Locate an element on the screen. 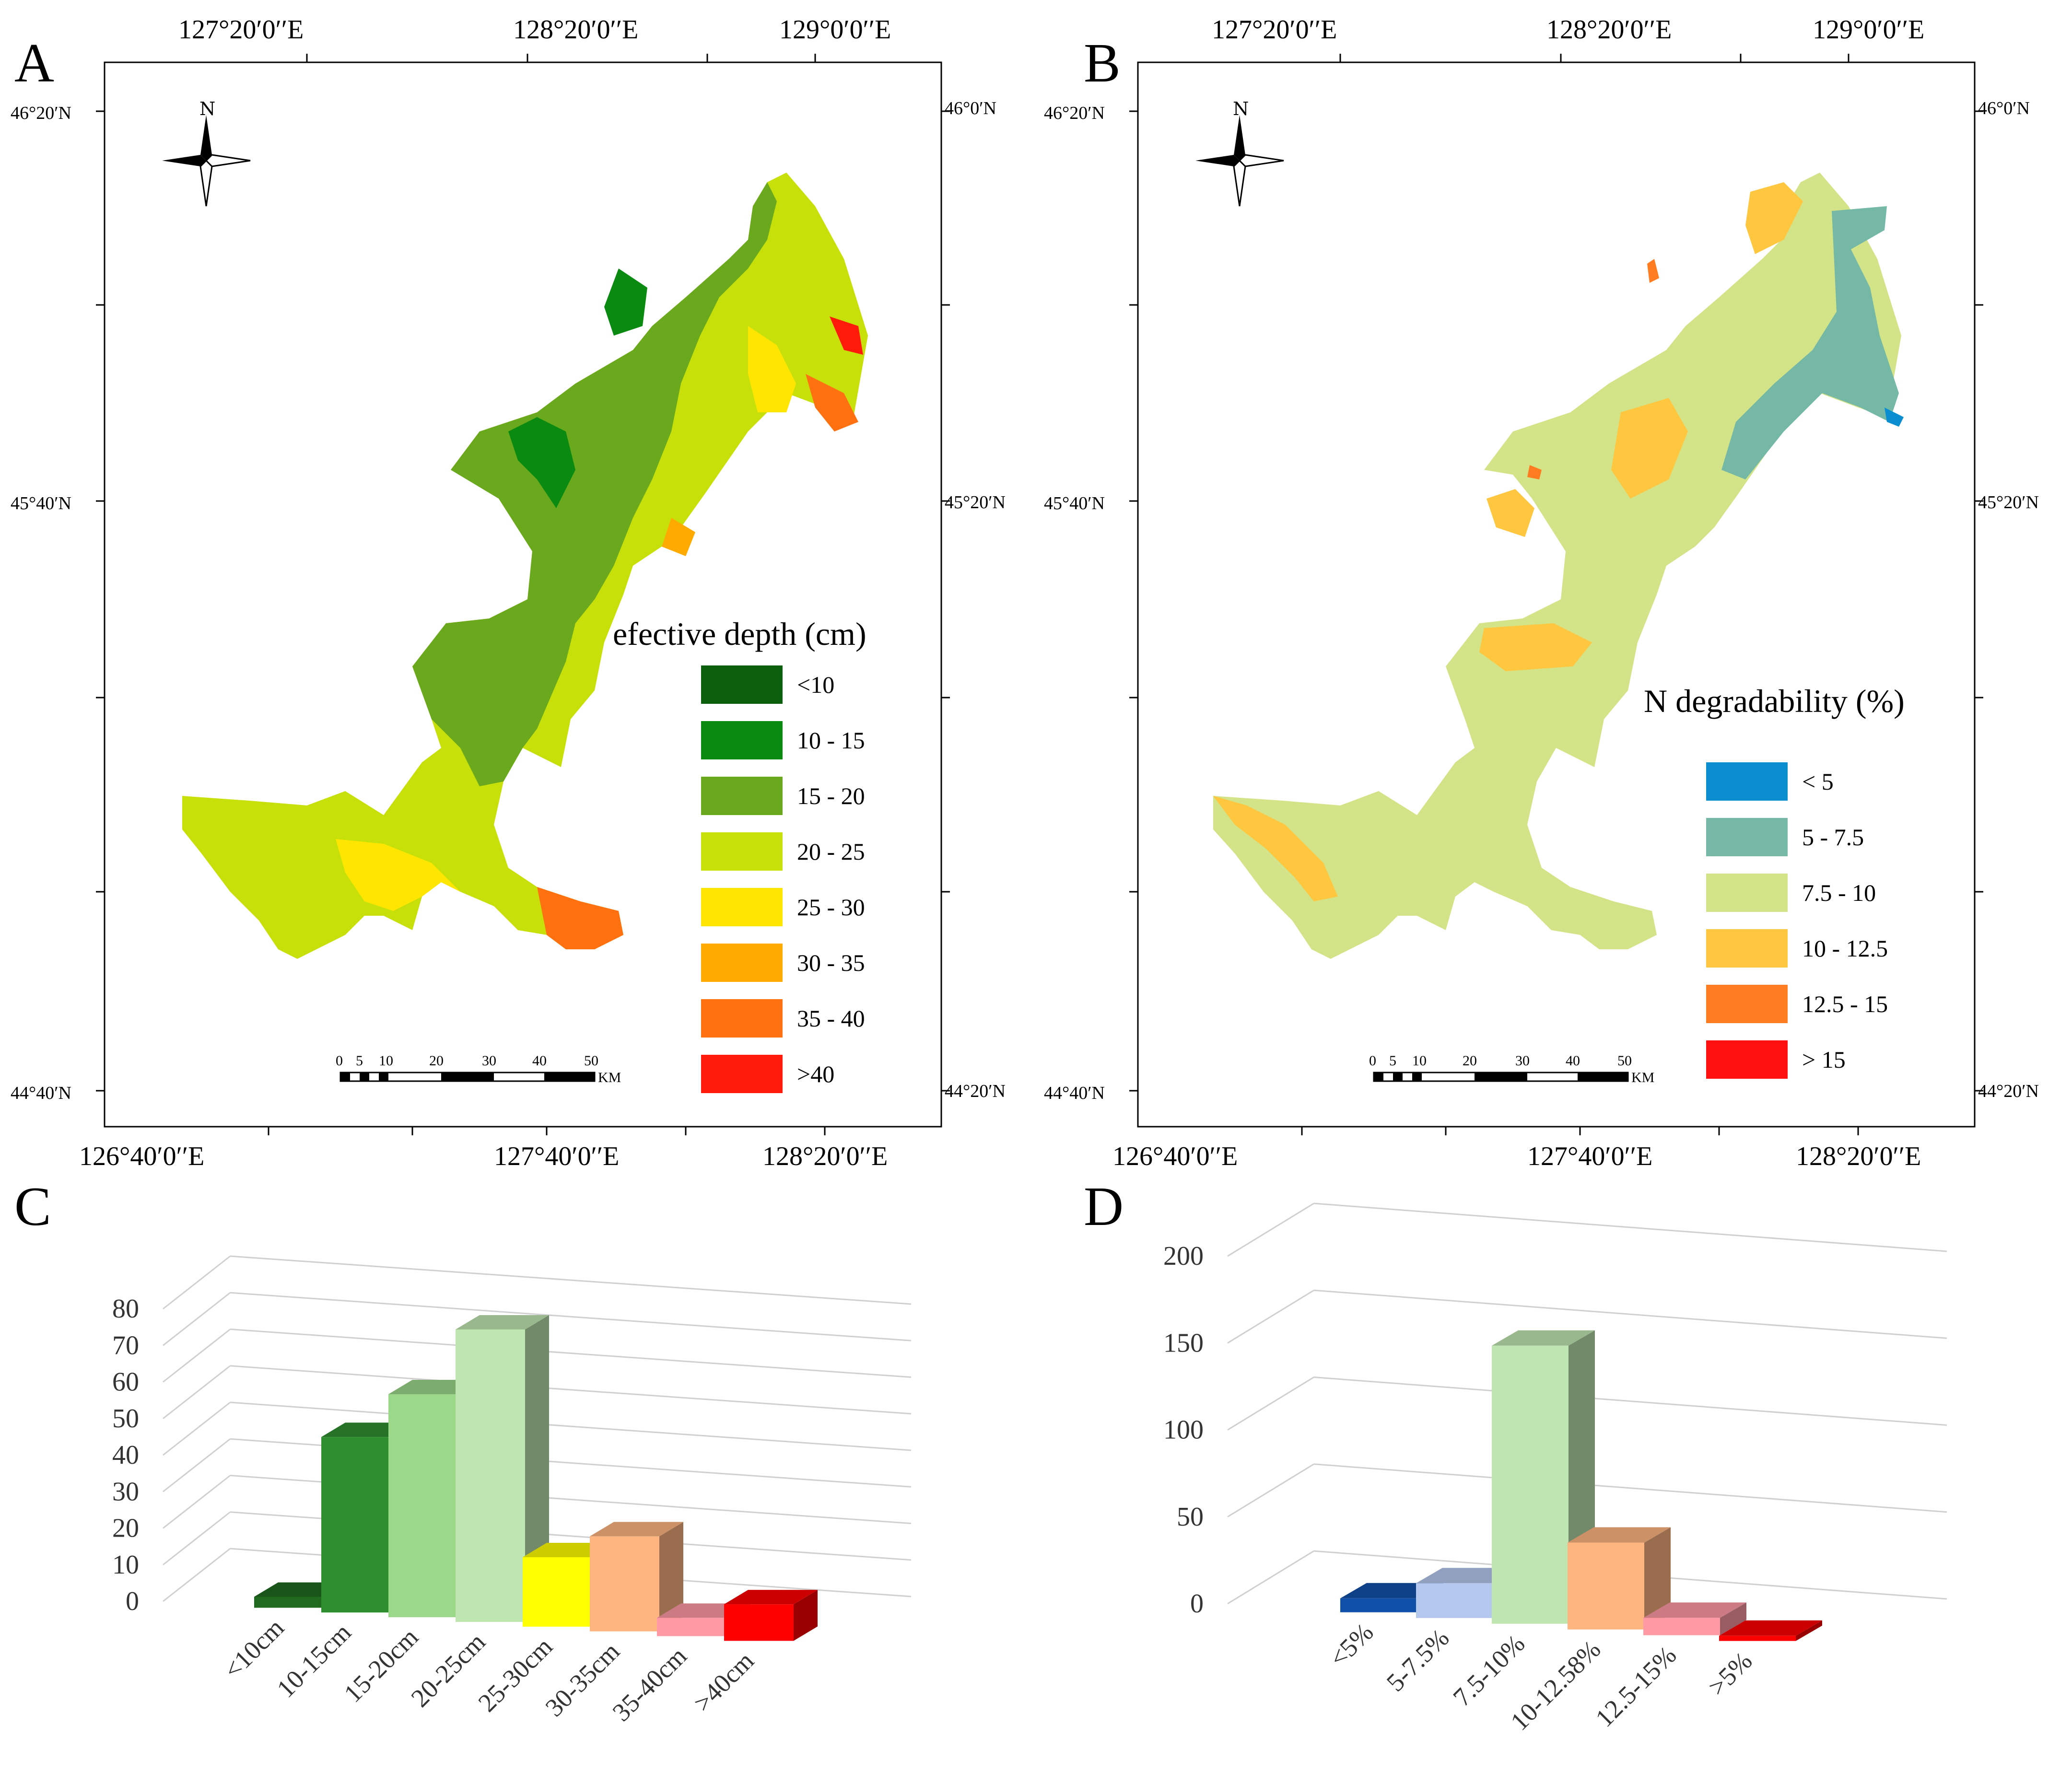  a-right-lat-3: 44°20′N is located at coordinates (975, 1091).